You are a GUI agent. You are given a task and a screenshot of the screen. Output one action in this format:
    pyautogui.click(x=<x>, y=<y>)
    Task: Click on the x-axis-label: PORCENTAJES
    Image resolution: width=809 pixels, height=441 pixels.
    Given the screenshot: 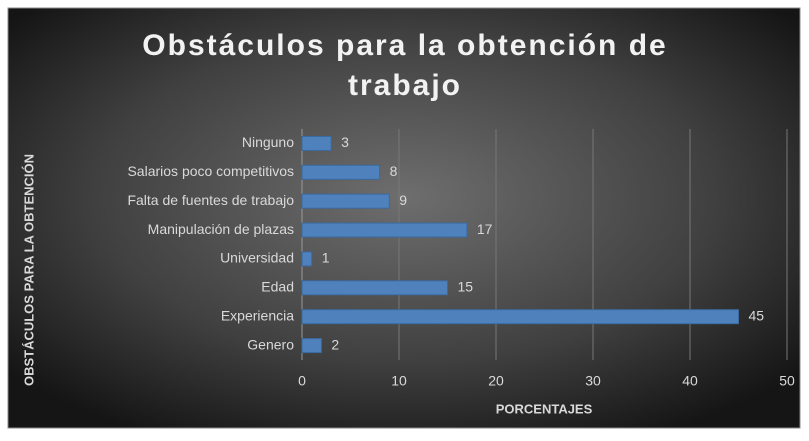 What is the action you would take?
    pyautogui.click(x=544, y=408)
    